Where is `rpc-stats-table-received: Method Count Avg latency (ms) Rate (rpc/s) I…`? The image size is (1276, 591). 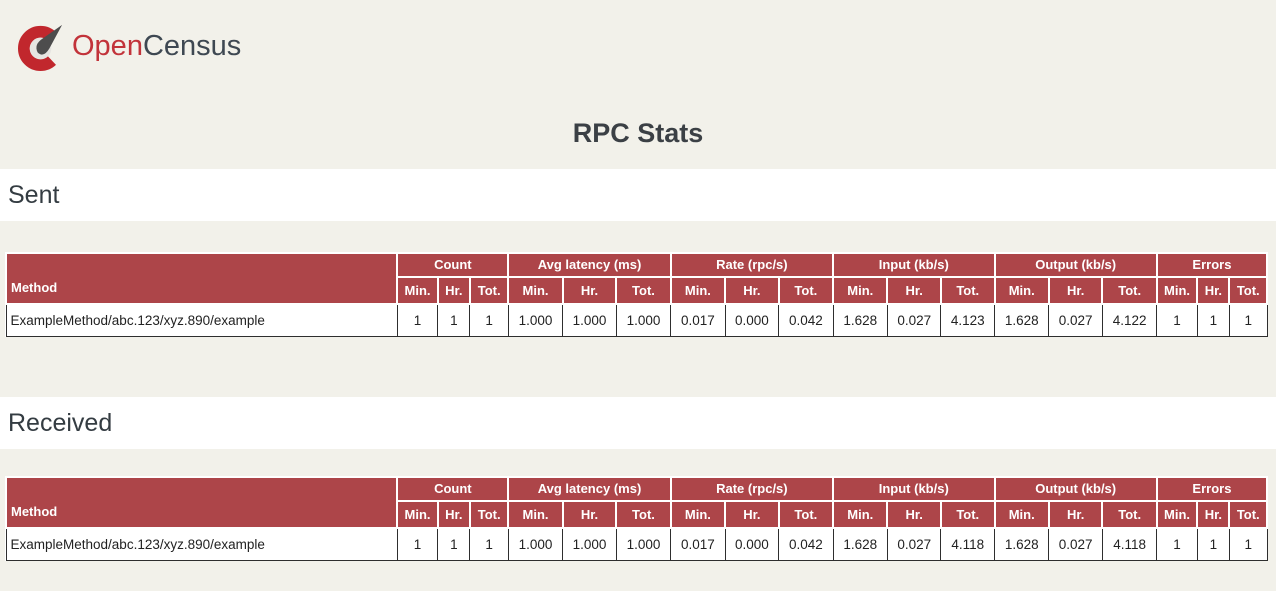
rpc-stats-table-received: Method Count Avg latency (ms) Rate (rpc/s) I… is located at coordinates (636, 518).